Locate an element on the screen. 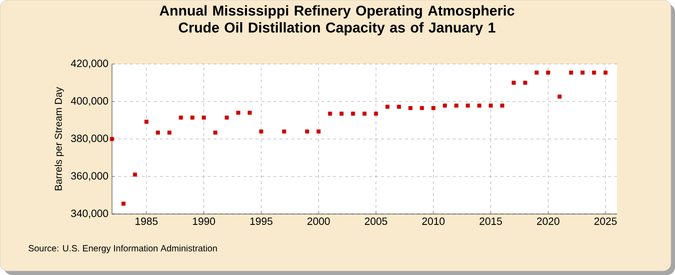 The width and height of the screenshot is (675, 275). x-tick-label: 1990 is located at coordinates (204, 221).